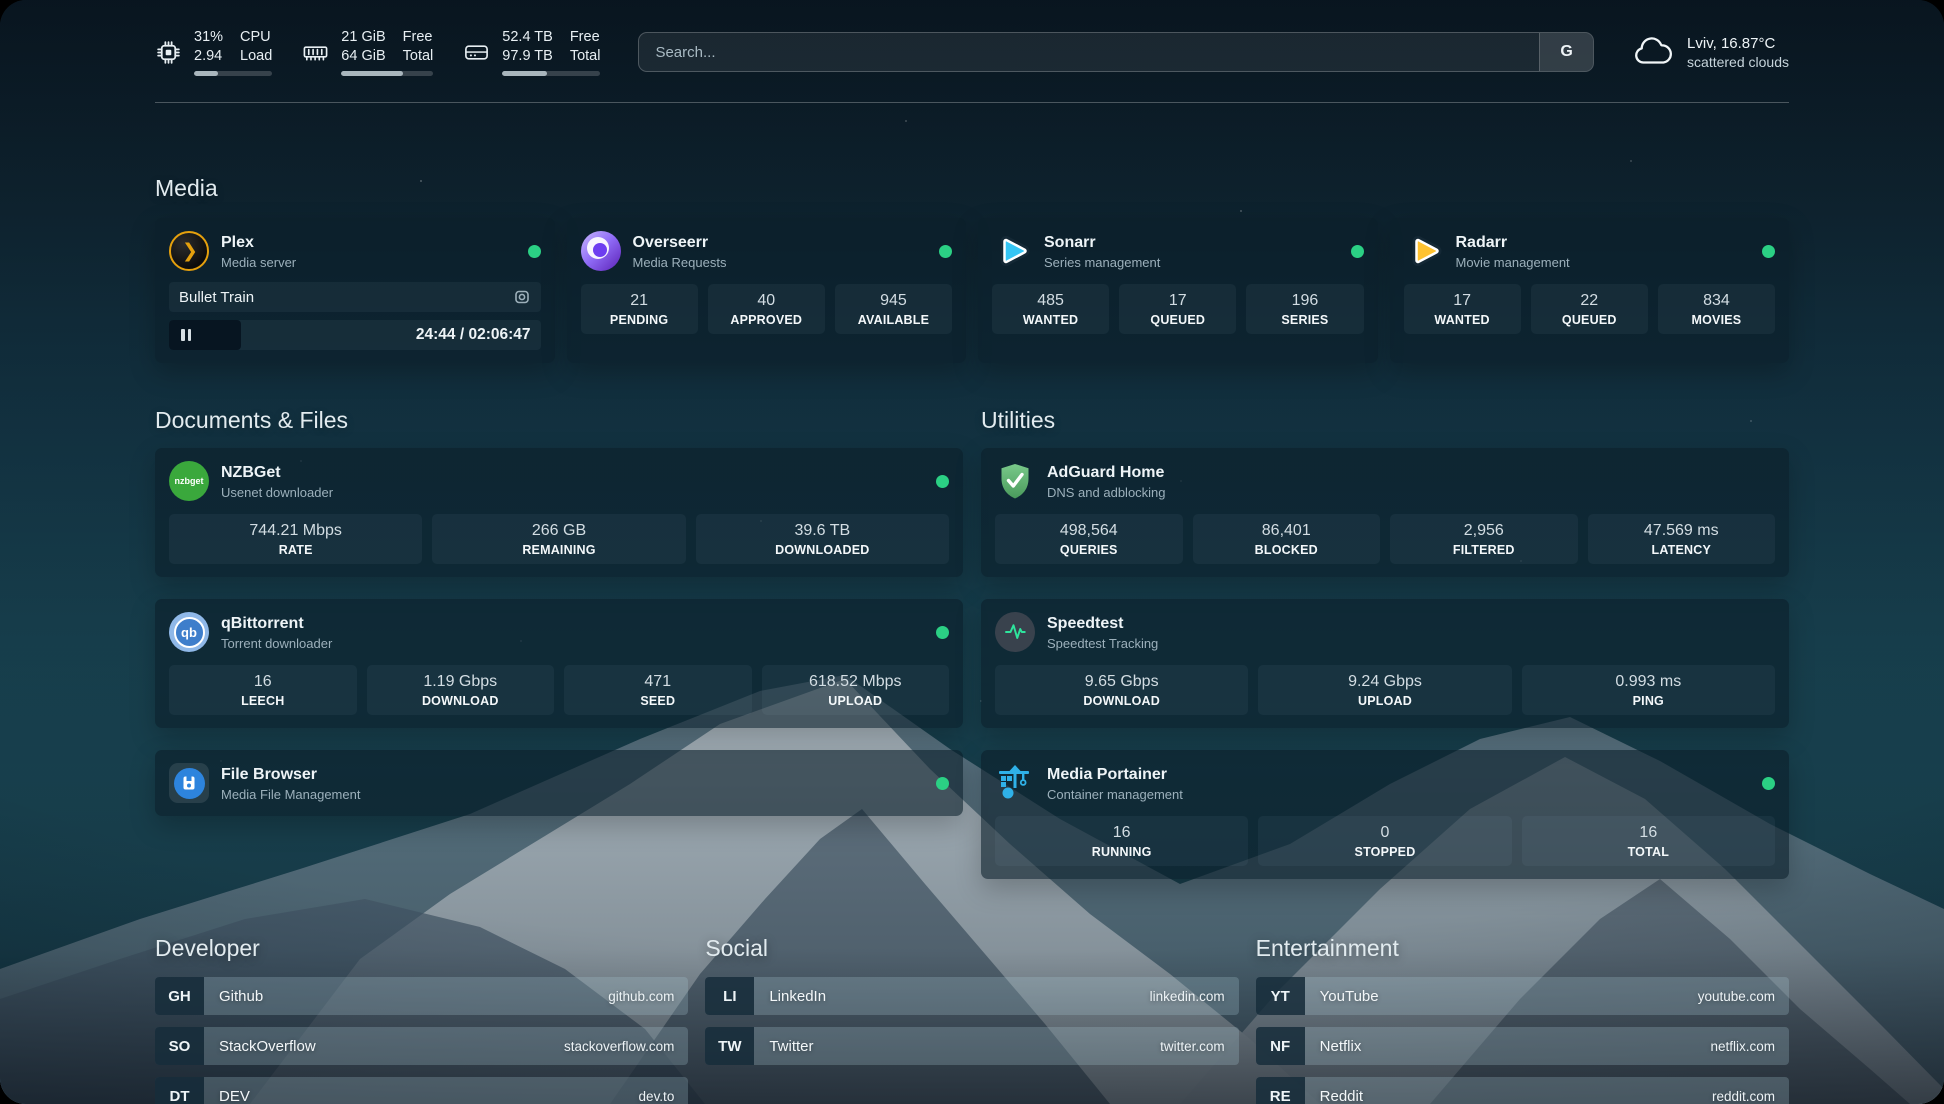 The width and height of the screenshot is (1944, 1104). What do you see at coordinates (473, 335) in the screenshot?
I see `playback-time: 24:44 / 02:06:47` at bounding box center [473, 335].